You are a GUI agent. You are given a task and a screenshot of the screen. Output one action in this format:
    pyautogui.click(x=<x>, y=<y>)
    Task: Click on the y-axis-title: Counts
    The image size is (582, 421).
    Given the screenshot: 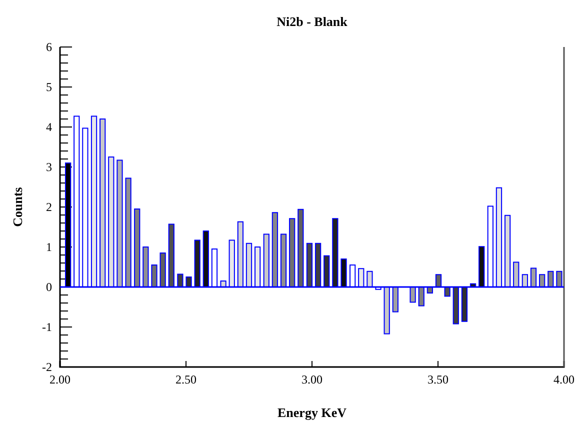 What is the action you would take?
    pyautogui.click(x=17, y=207)
    